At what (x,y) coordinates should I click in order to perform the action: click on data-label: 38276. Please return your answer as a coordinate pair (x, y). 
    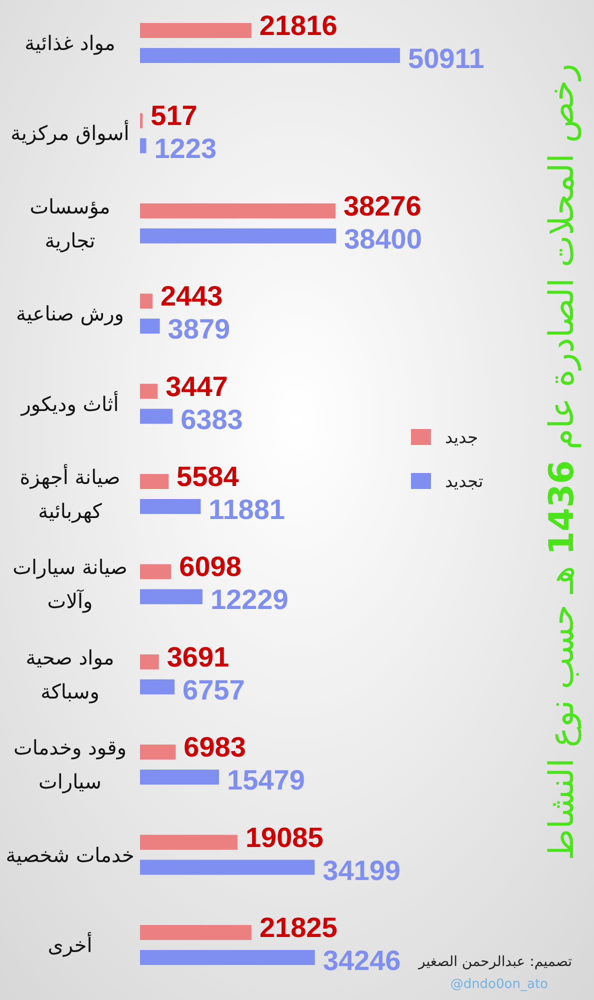
    Looking at the image, I should click on (382, 206).